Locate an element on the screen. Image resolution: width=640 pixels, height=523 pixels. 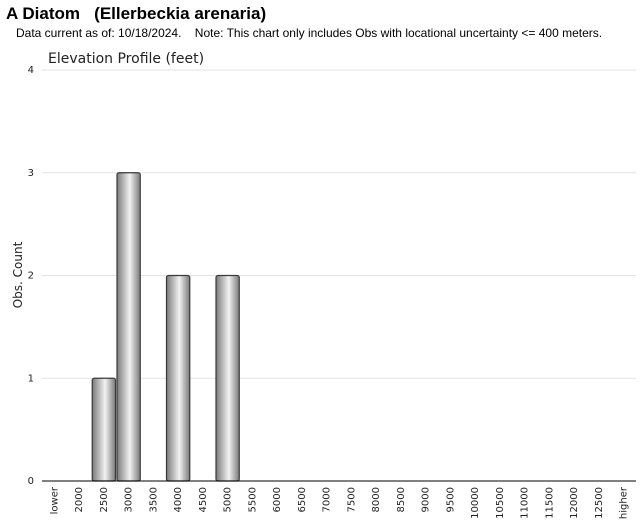
page-title: A Diatom (Ellerbeckia arenaria) is located at coordinates (136, 13).